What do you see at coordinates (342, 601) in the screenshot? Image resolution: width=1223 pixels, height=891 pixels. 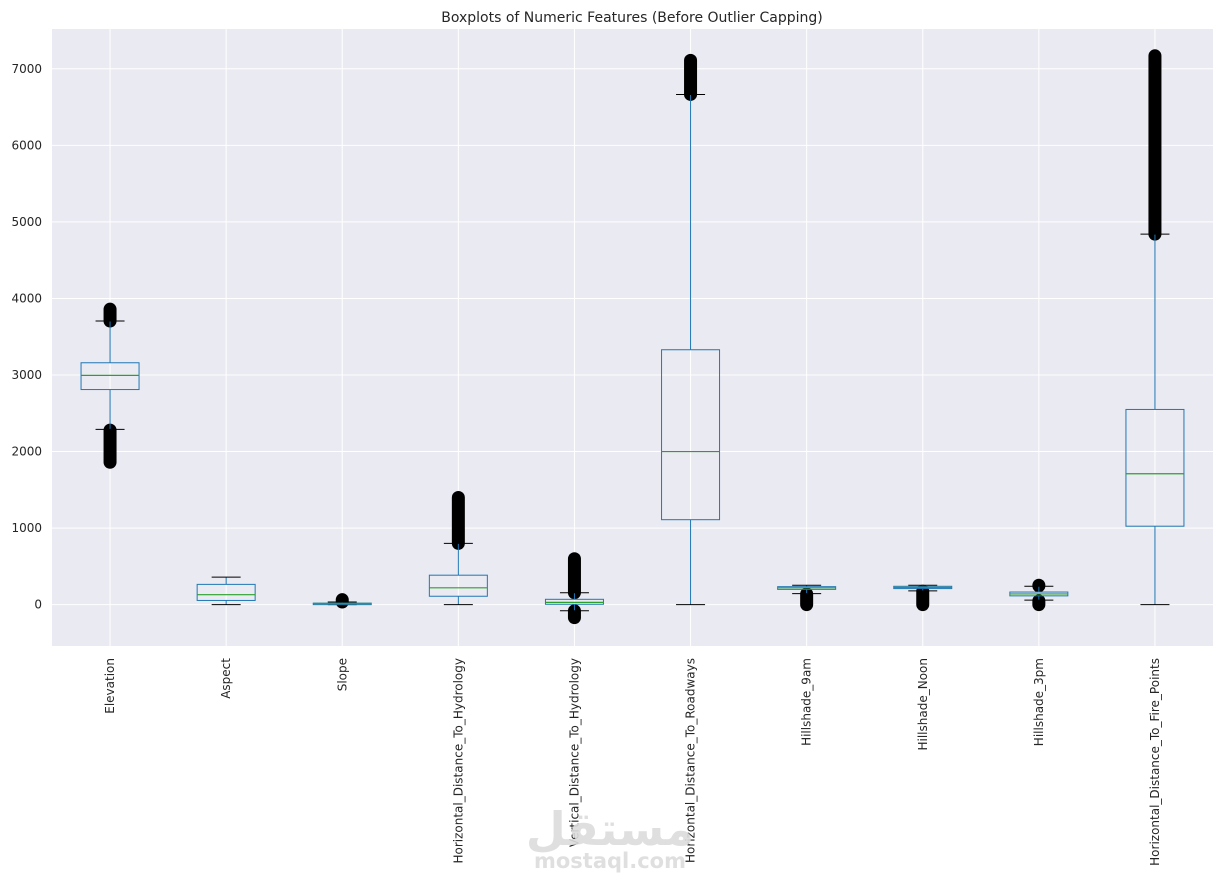 I see `box-slope` at bounding box center [342, 601].